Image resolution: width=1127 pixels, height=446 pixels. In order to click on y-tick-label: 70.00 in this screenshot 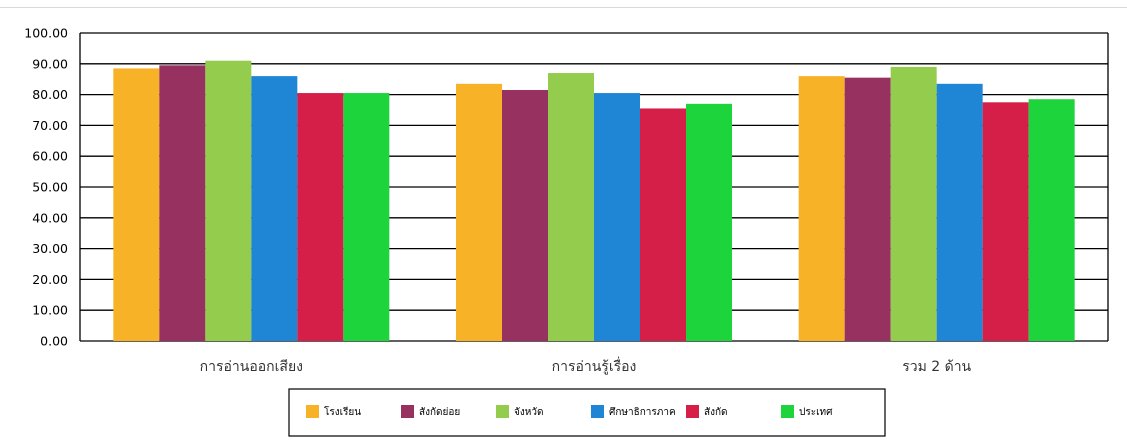, I will do `click(50, 125)`.